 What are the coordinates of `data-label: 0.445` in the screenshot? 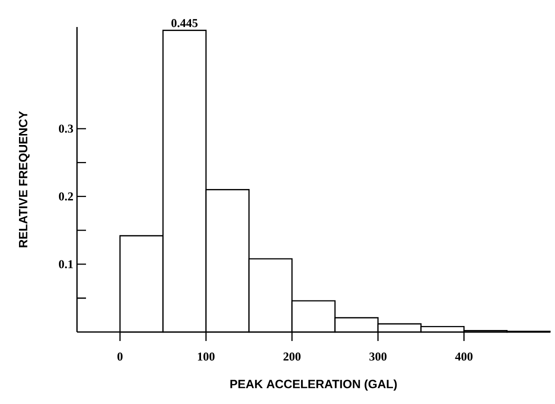 It's located at (184, 23).